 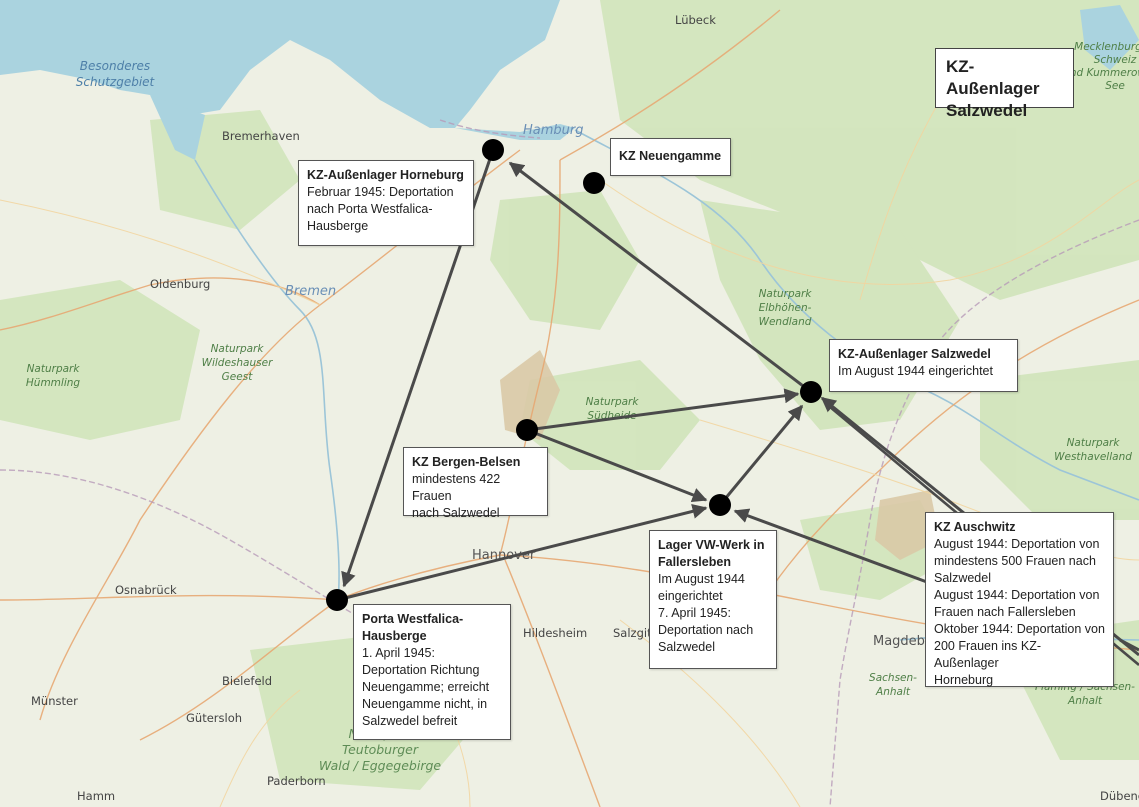 What do you see at coordinates (425, 704) in the screenshot?
I see `info-line: Neuengamme nicht, in` at bounding box center [425, 704].